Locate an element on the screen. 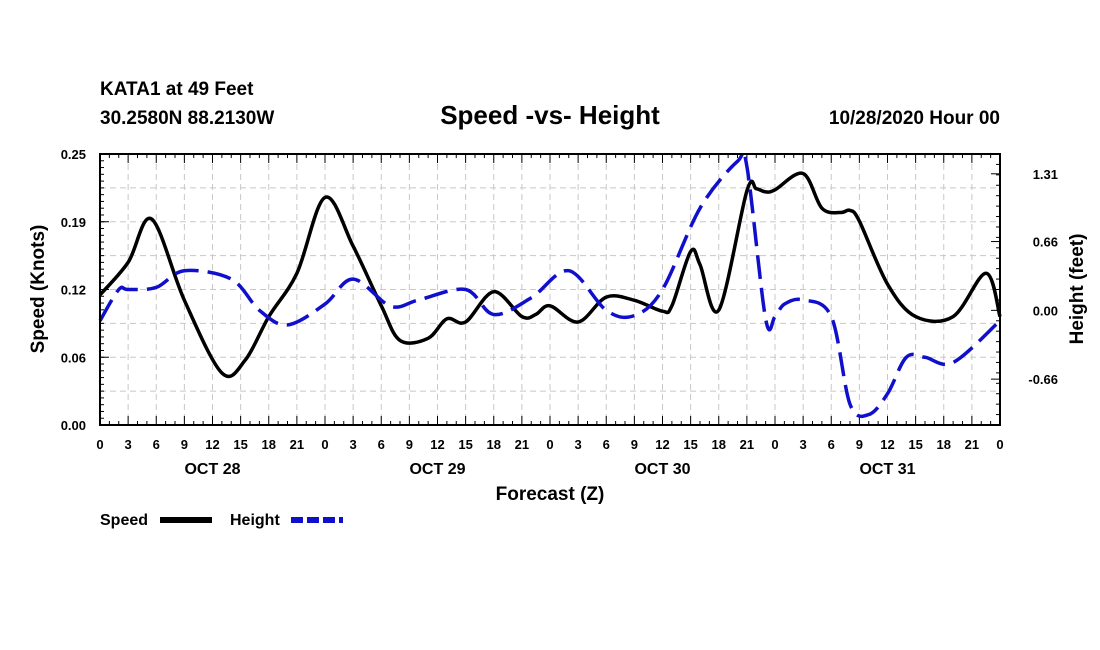 The height and width of the screenshot is (650, 1100). y-tick-label: 0.25 is located at coordinates (73, 154).